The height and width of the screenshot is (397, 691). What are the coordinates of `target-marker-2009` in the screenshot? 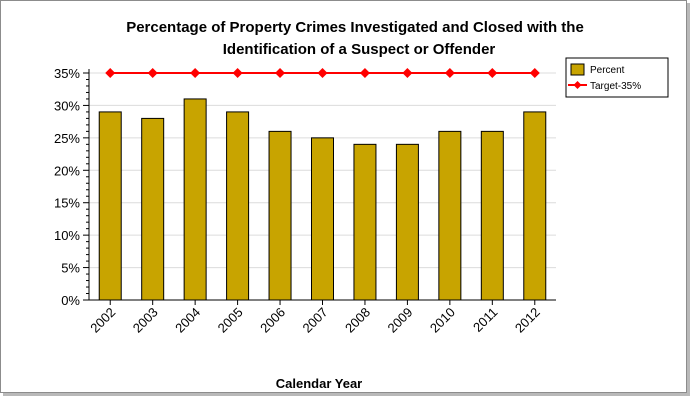 It's located at (407, 73).